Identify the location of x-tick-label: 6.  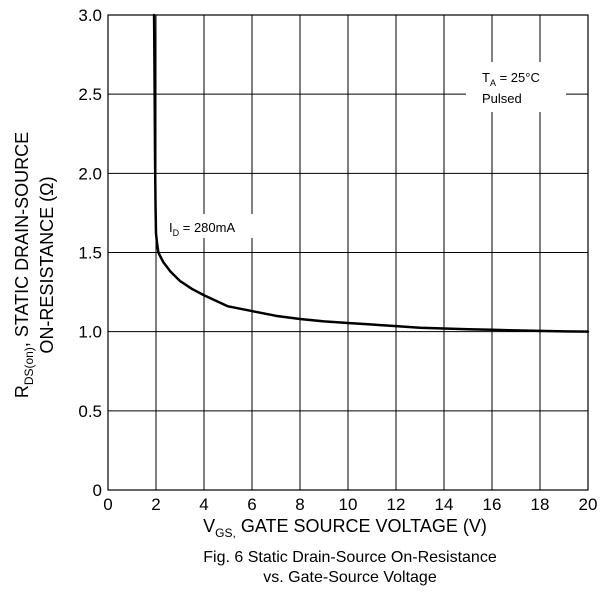
(251, 504).